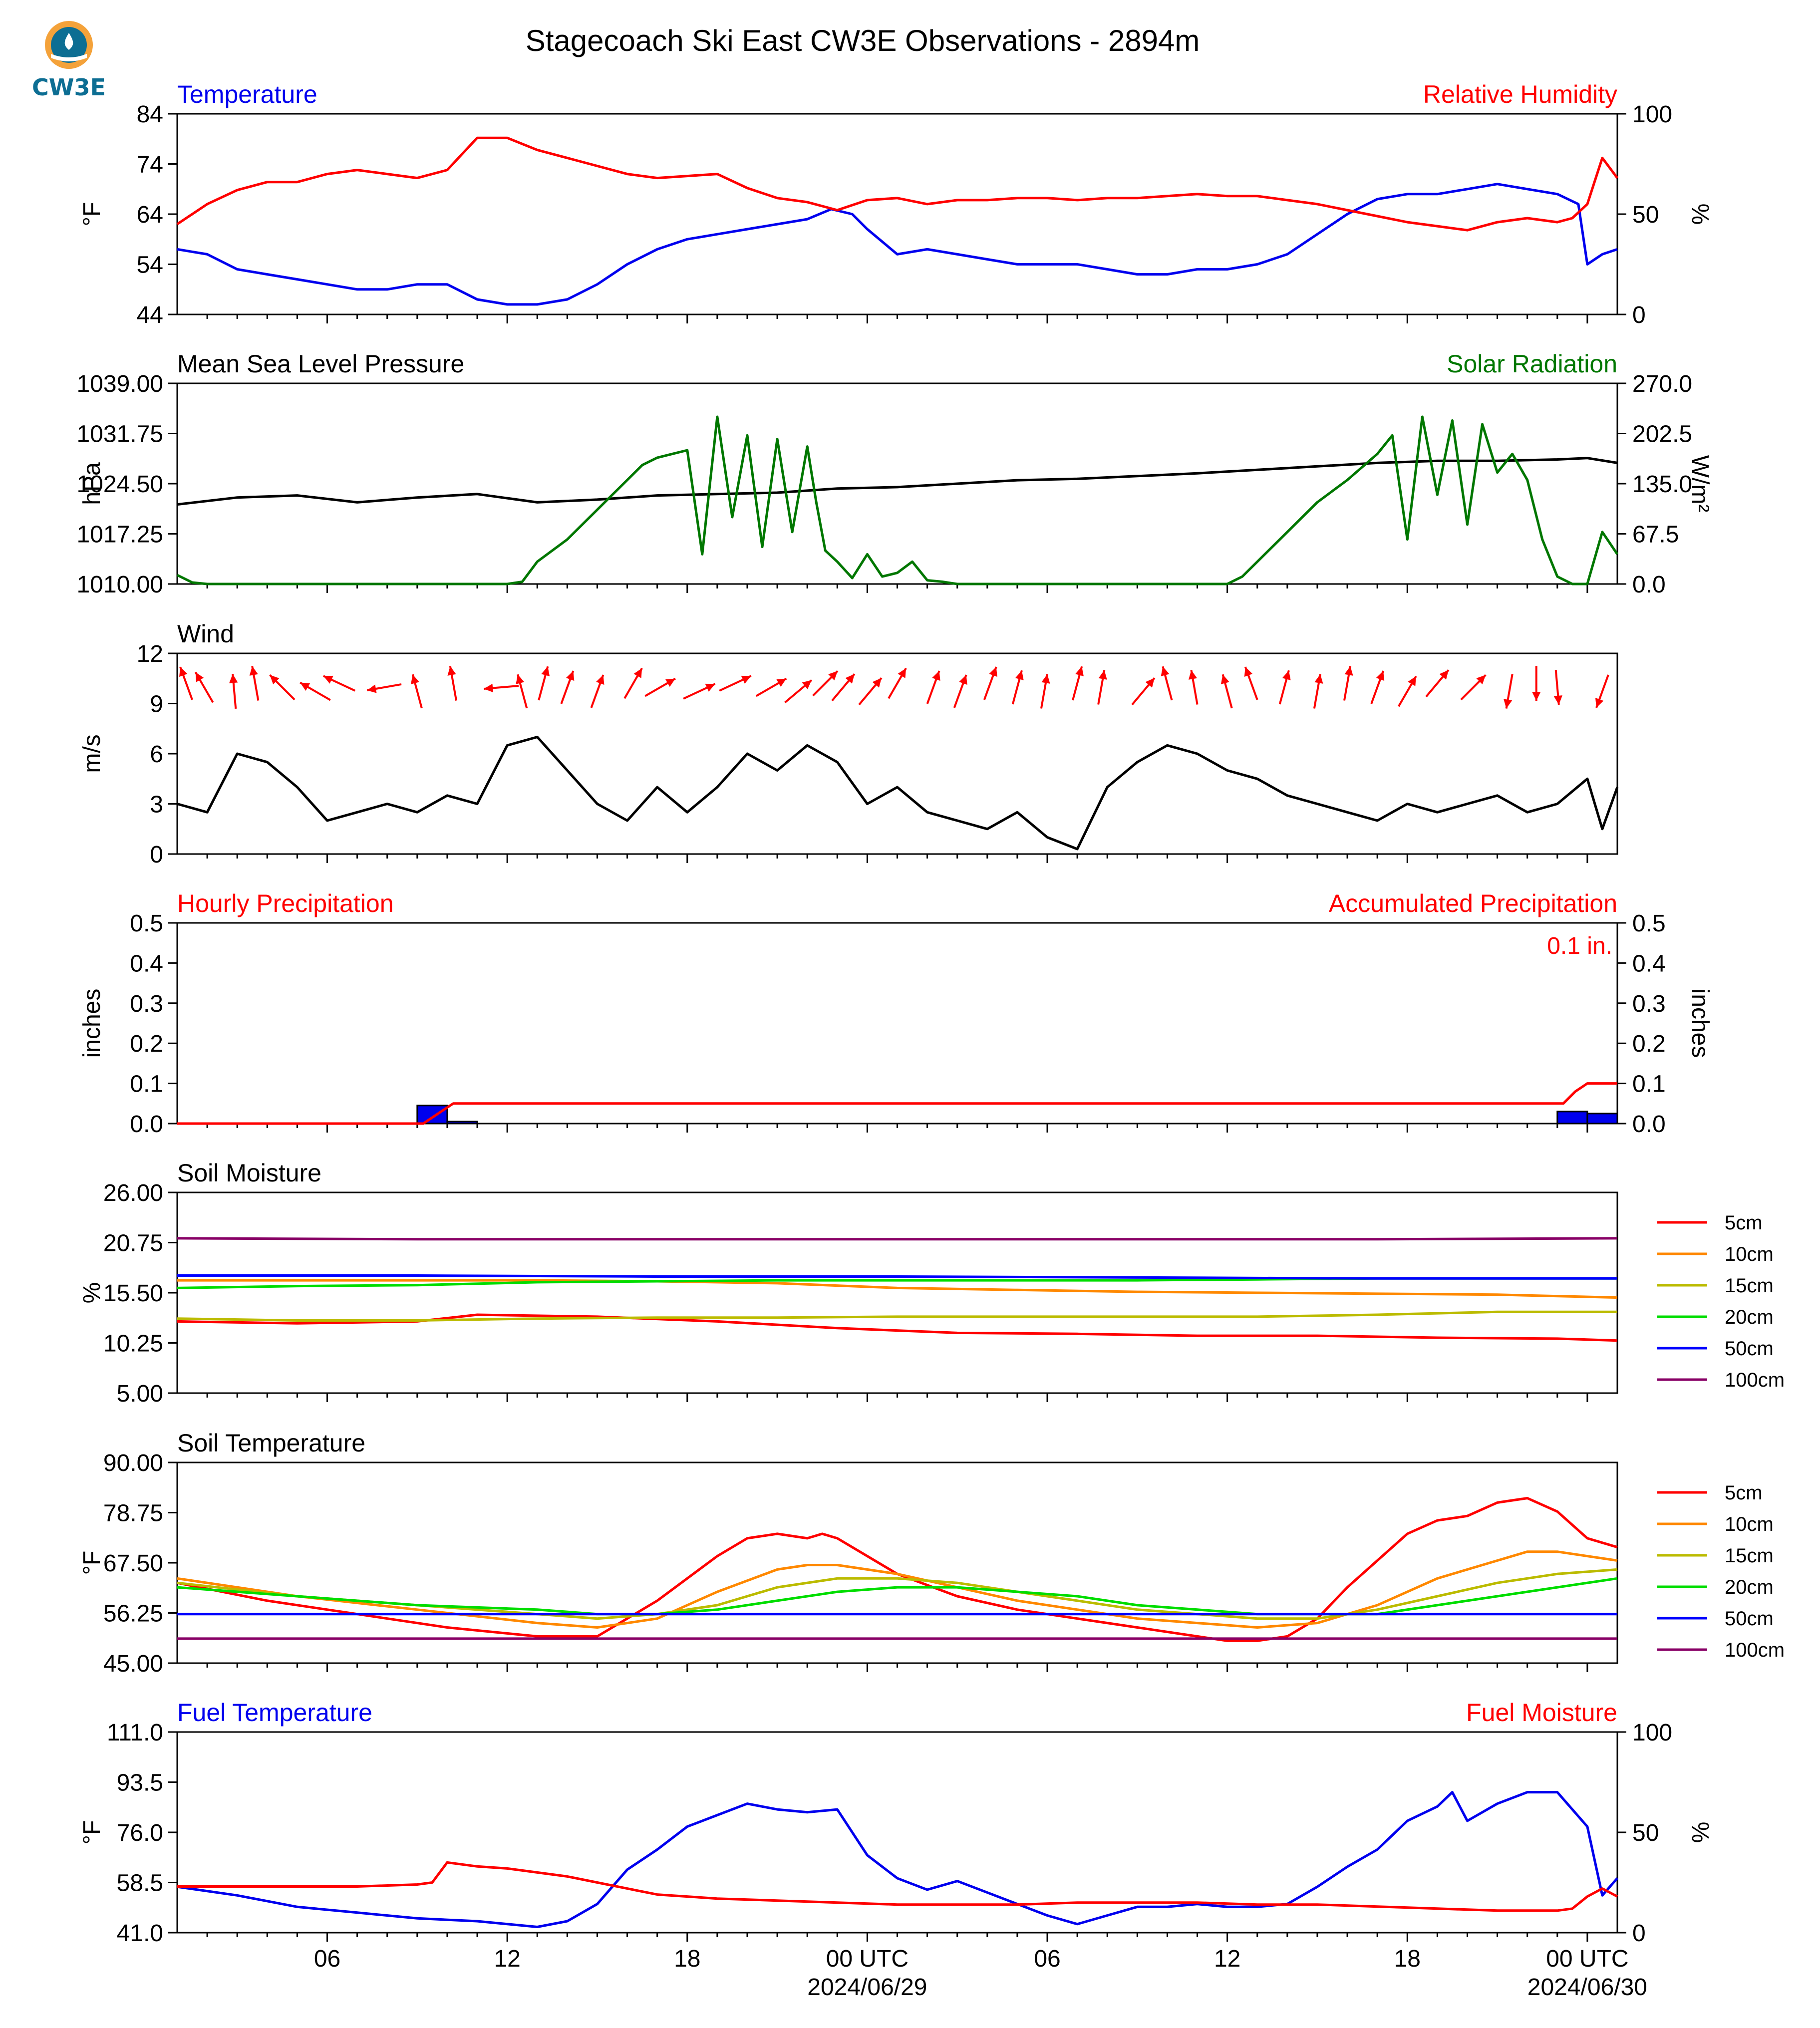 Image resolution: width=1820 pixels, height=2028 pixels. Describe the element at coordinates (150, 315) in the screenshot. I see `y-tick-label-left: 44` at that location.